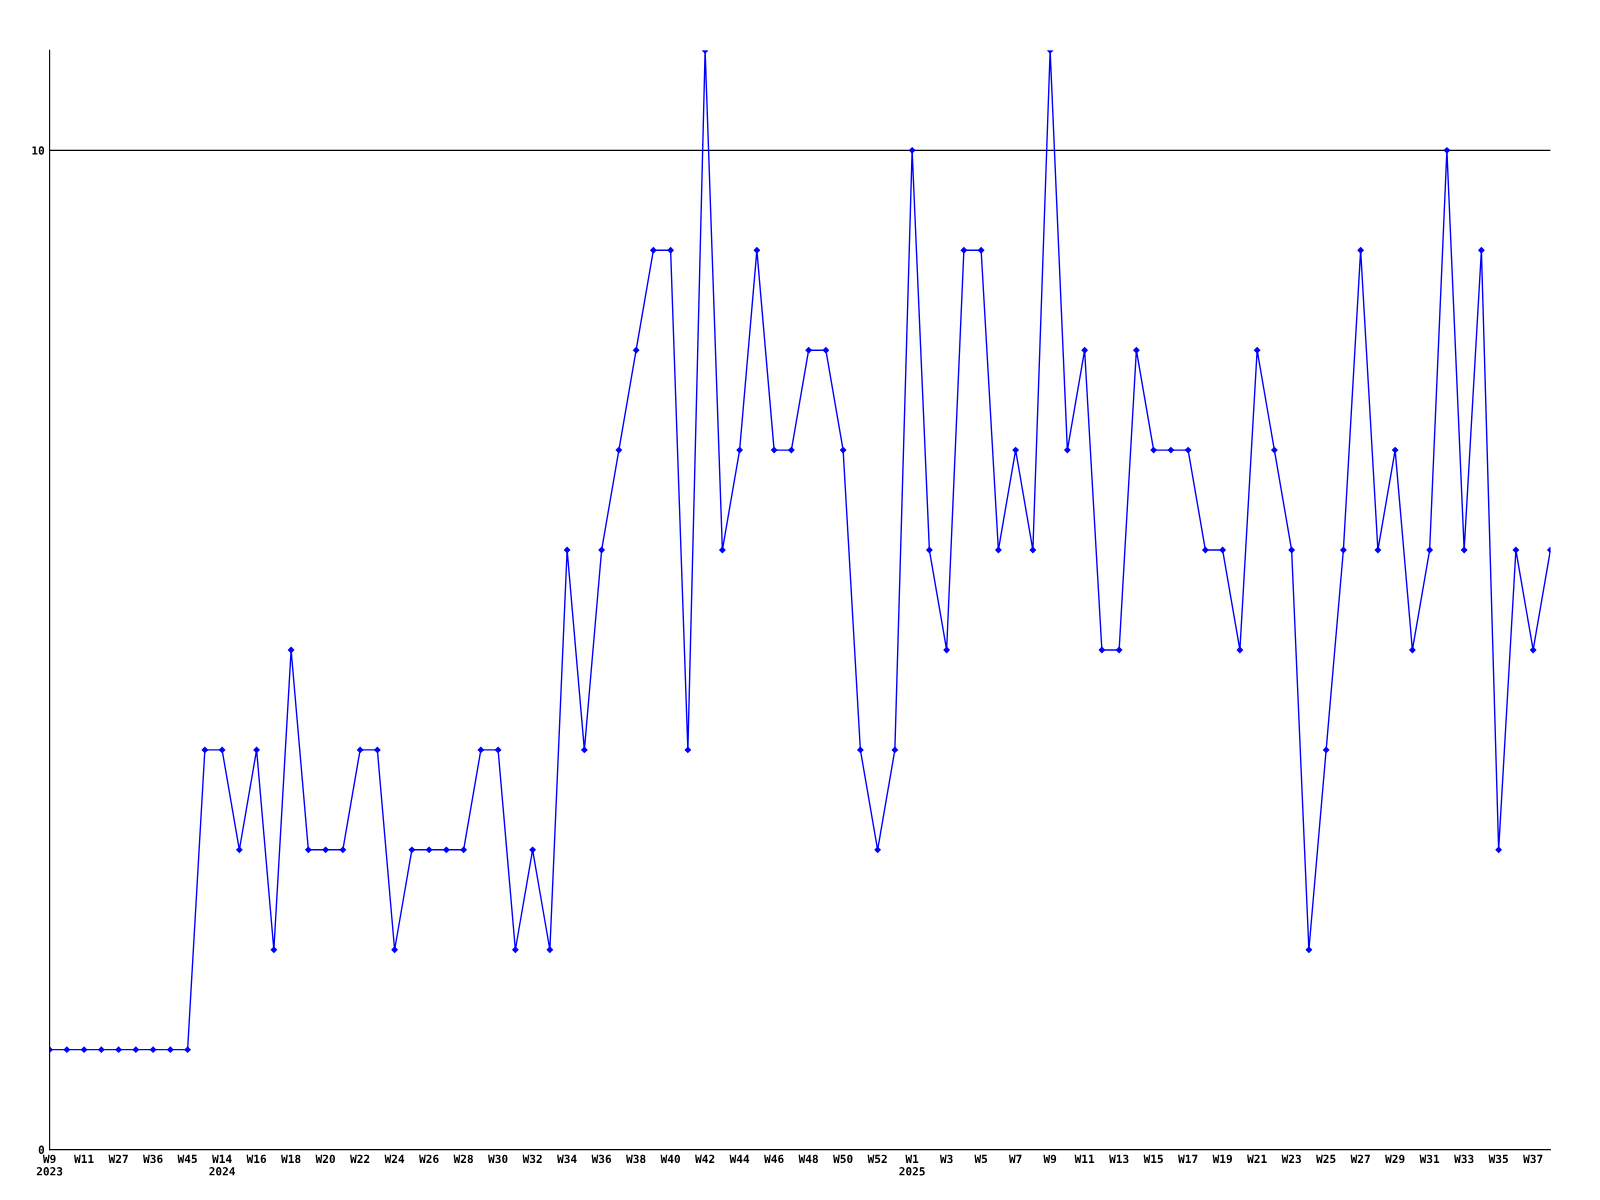  What do you see at coordinates (1533, 1159) in the screenshot?
I see `x-tick-label: W37` at bounding box center [1533, 1159].